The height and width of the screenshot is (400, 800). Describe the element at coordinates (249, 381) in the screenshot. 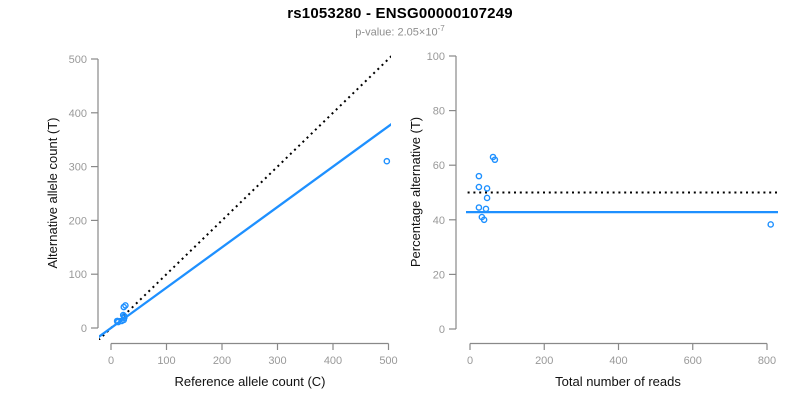

I see `x-axis-title: Reference allele count (C)` at that location.